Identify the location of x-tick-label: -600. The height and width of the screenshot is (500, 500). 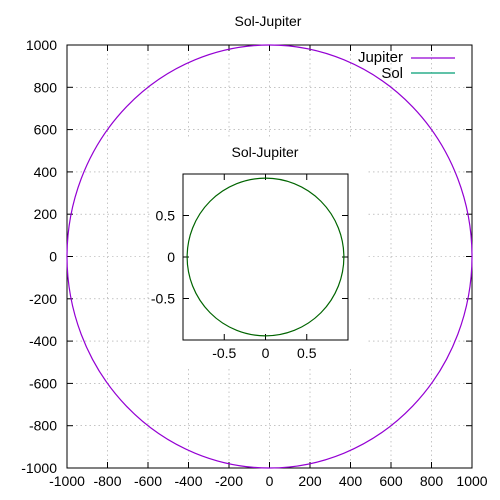
(148, 481).